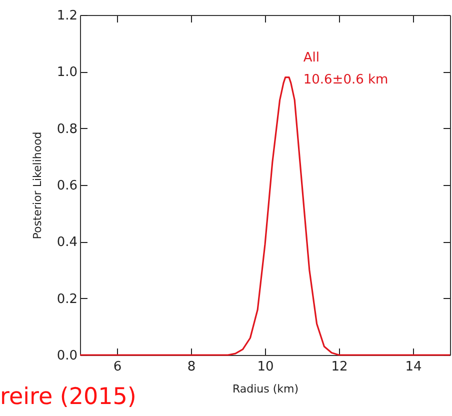 This screenshot has height=416, width=452. Describe the element at coordinates (191, 367) in the screenshot. I see `x-tick-label: 8` at that location.